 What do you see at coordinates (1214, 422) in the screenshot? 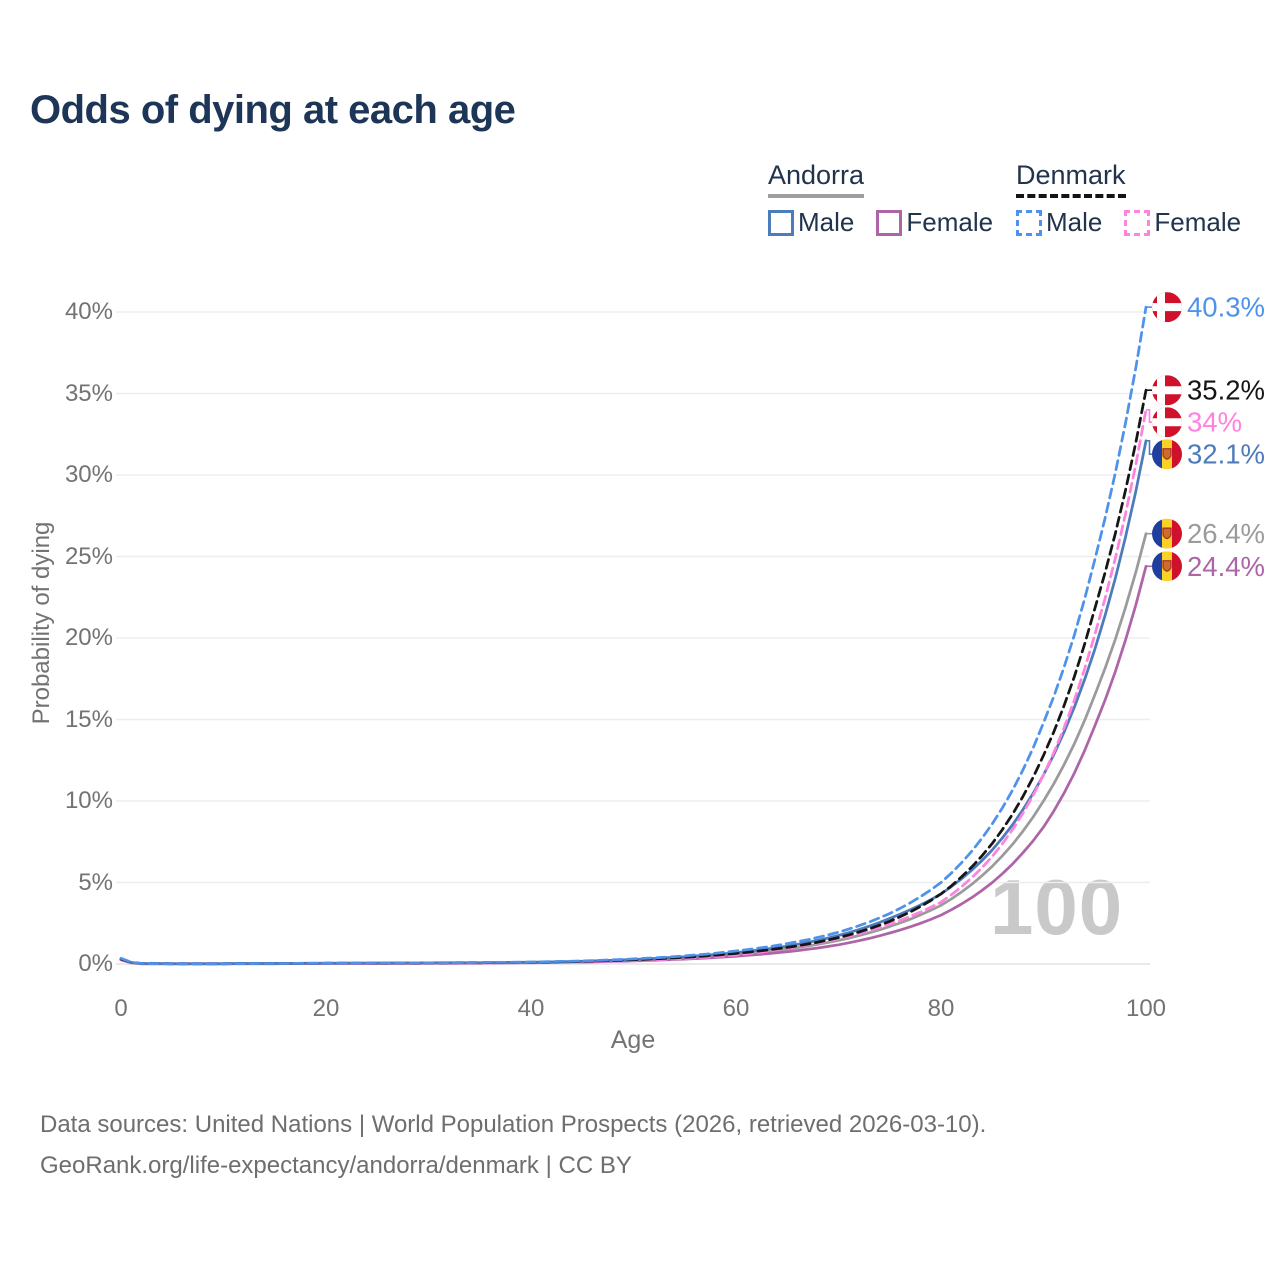
I see `value-label-denmark-female: 34%` at bounding box center [1214, 422].